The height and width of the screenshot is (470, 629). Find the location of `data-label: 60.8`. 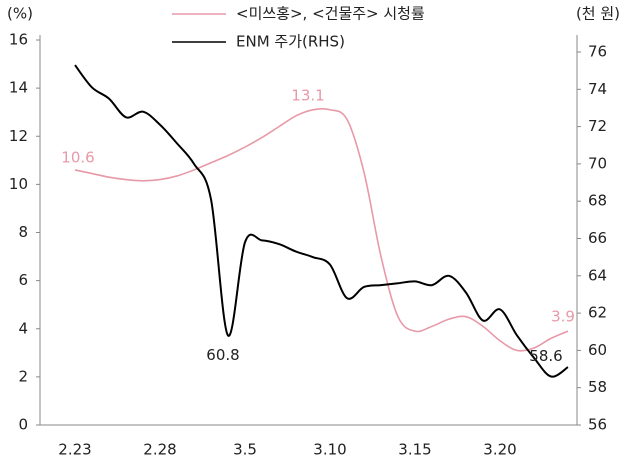

data-label: 60.8 is located at coordinates (222, 355).